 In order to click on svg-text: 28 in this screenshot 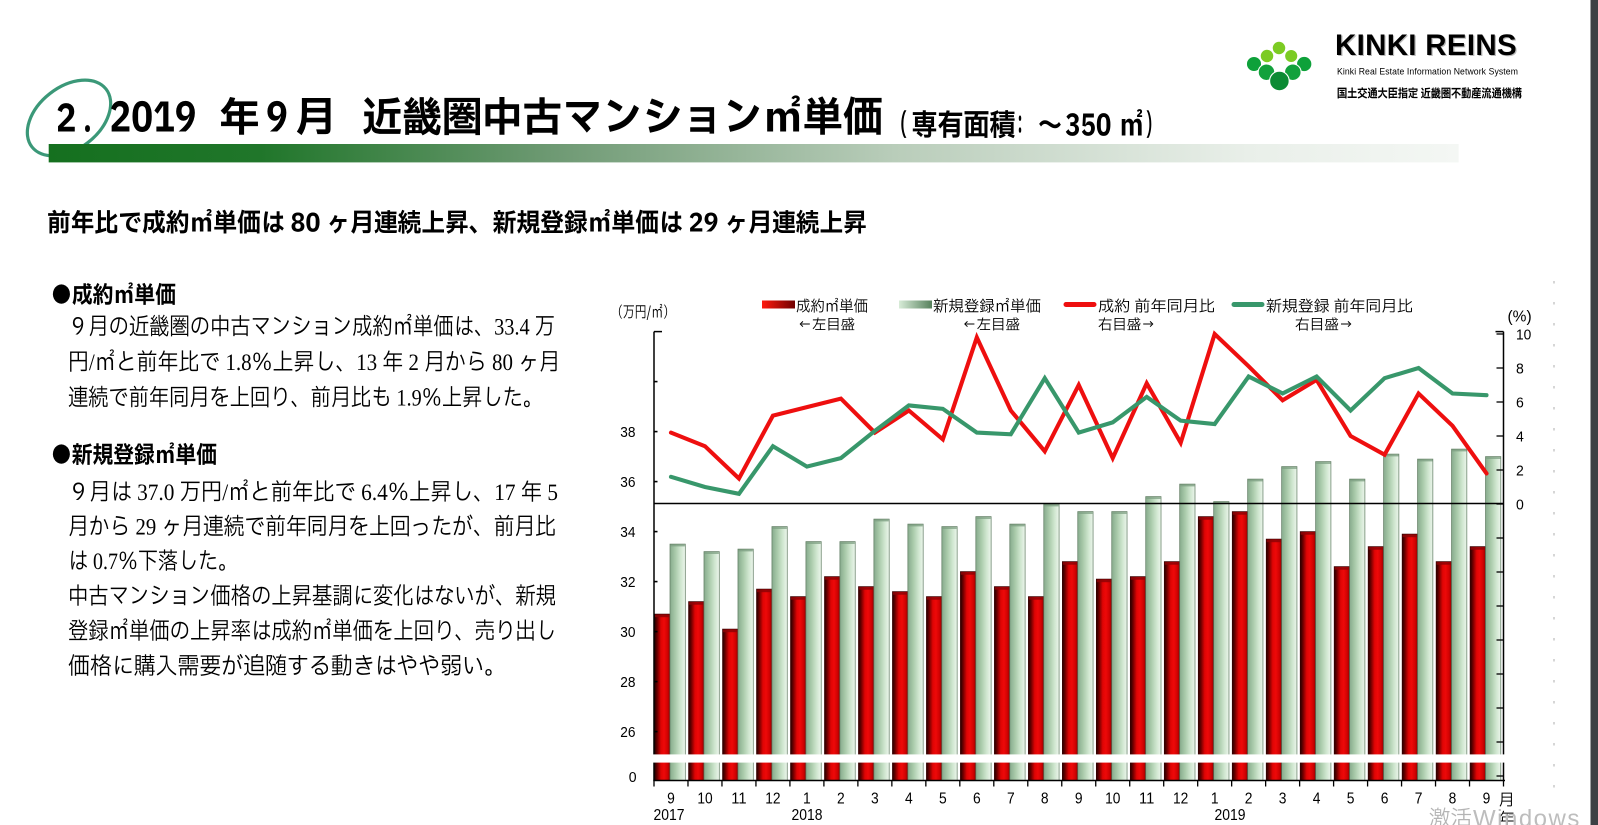, I will do `click(627, 682)`.